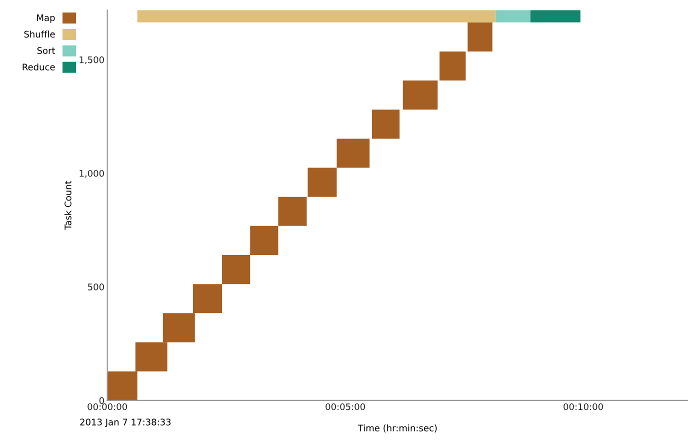 This screenshot has width=688, height=440. What do you see at coordinates (38, 66) in the screenshot?
I see `legend-label: Reduce` at bounding box center [38, 66].